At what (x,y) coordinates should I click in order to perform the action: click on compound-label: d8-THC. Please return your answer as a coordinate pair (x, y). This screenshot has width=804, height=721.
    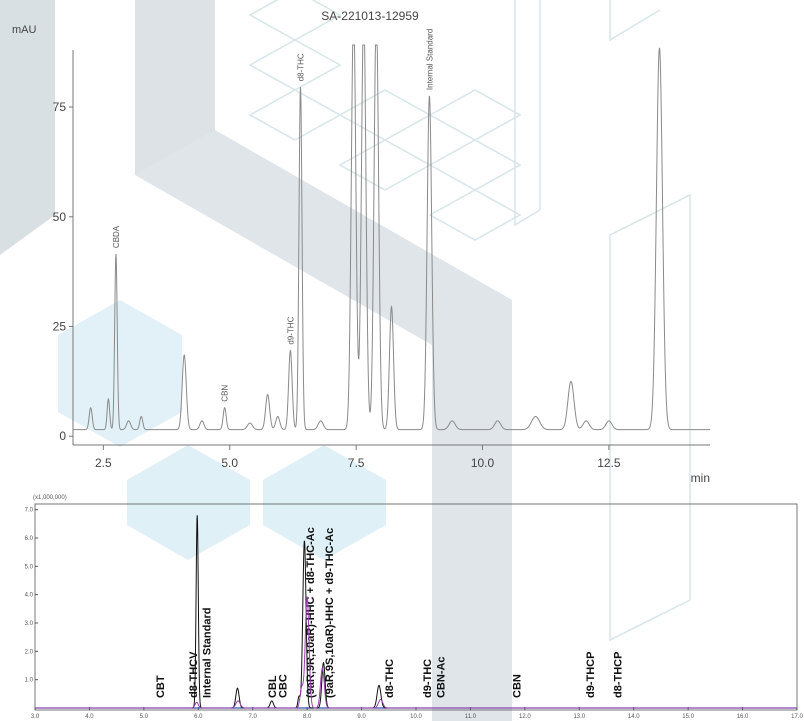
    Looking at the image, I should click on (390, 678).